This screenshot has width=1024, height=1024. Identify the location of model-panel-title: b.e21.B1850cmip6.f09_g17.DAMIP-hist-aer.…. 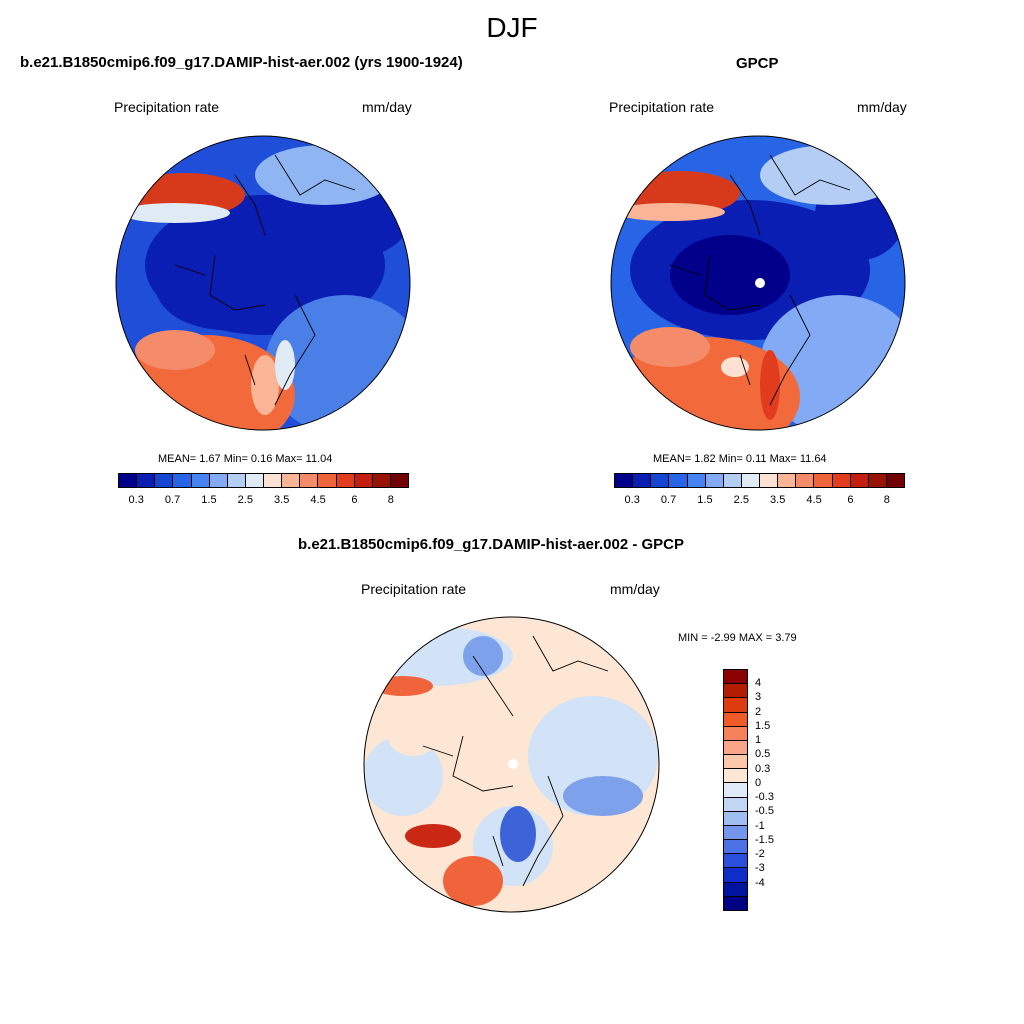
(241, 62).